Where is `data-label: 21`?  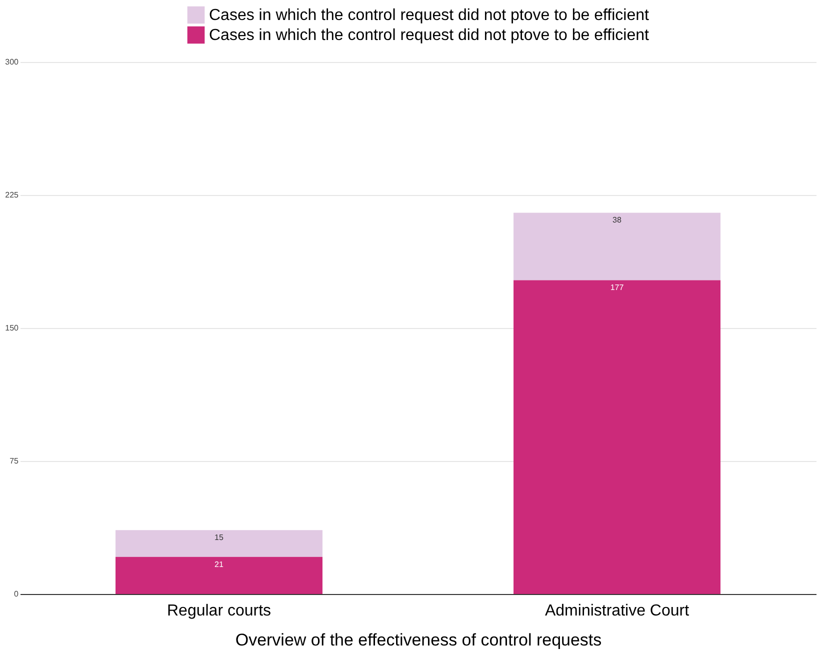
data-label: 21 is located at coordinates (219, 564).